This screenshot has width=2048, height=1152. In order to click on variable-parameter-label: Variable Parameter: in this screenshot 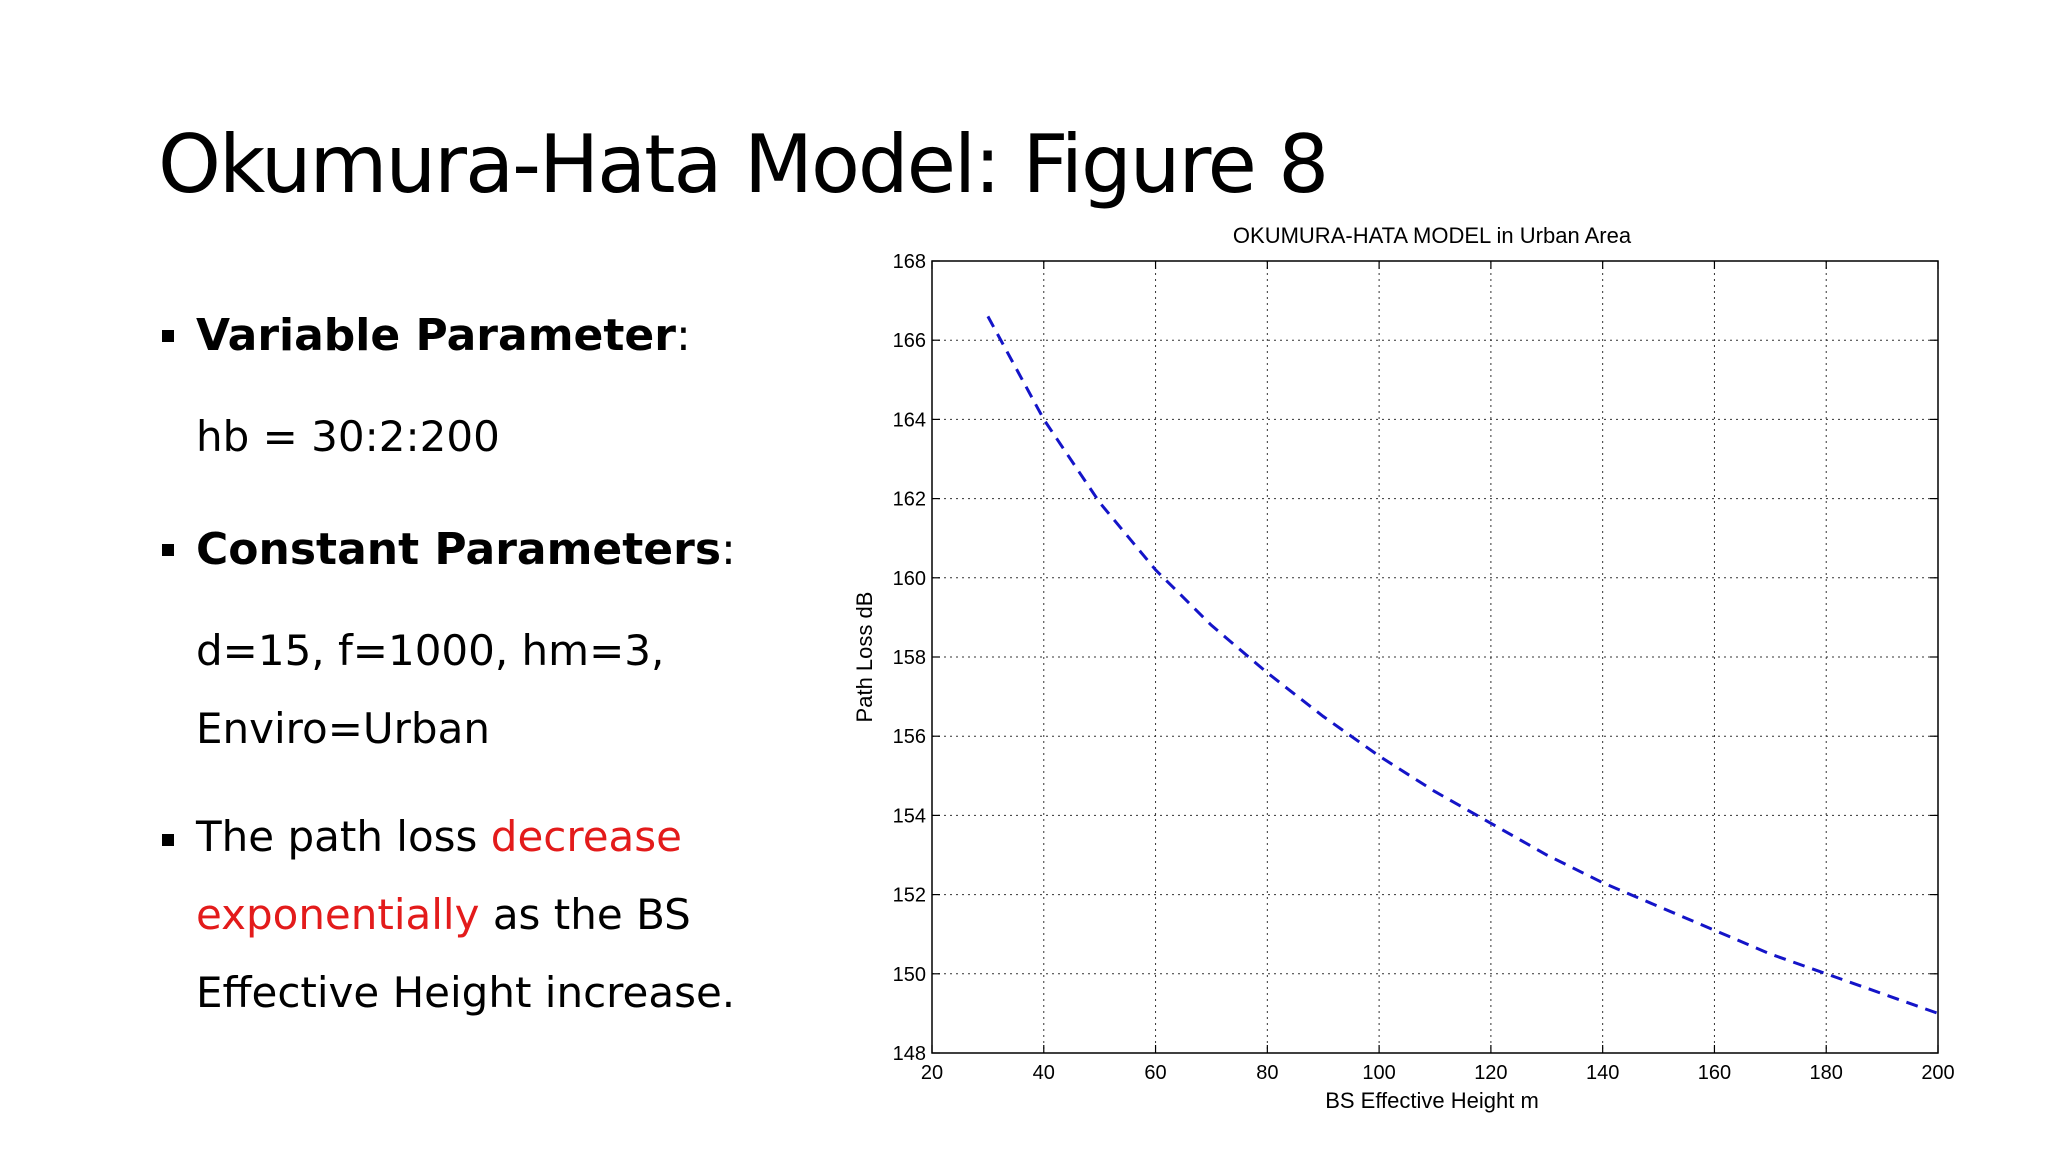, I will do `click(443, 335)`.